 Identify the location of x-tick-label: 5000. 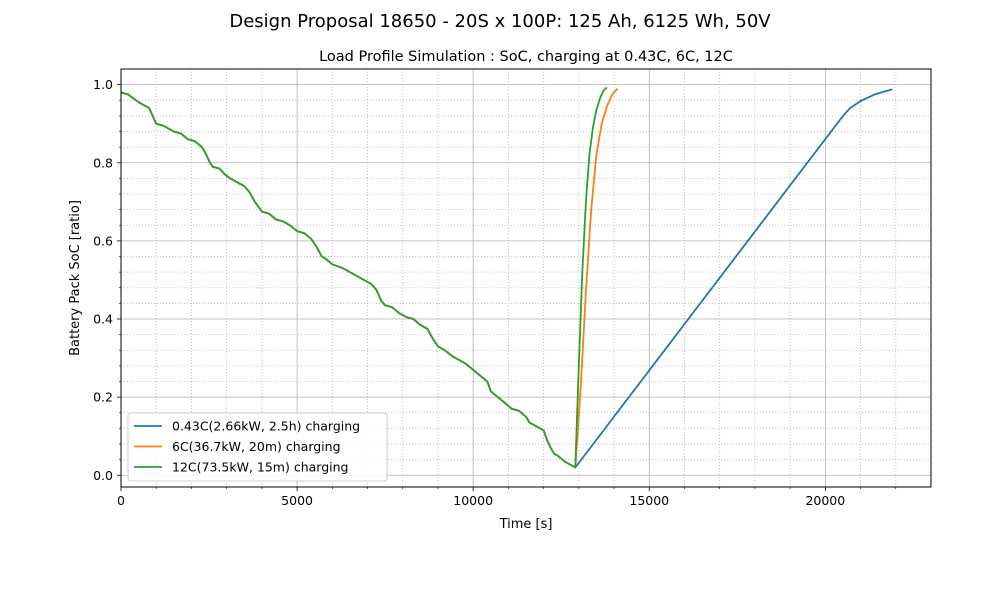
(297, 500).